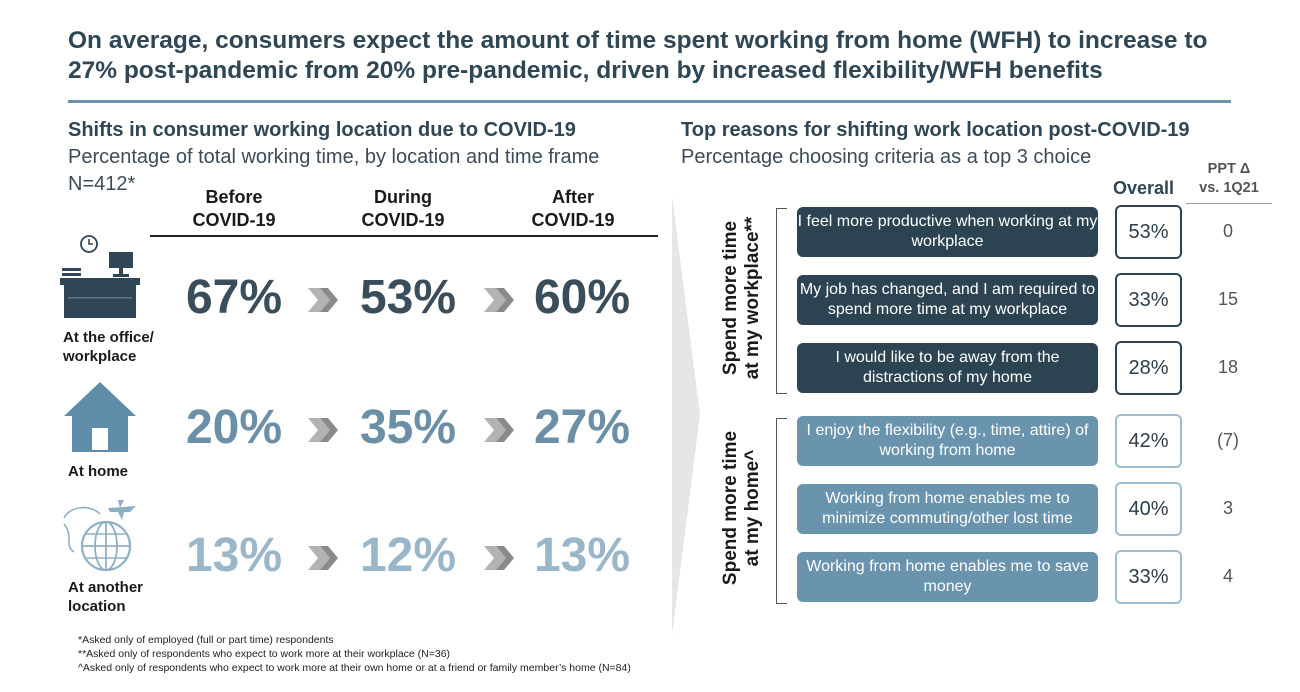 The width and height of the screenshot is (1300, 692). I want to click on value-office-during: 53%, so click(408, 297).